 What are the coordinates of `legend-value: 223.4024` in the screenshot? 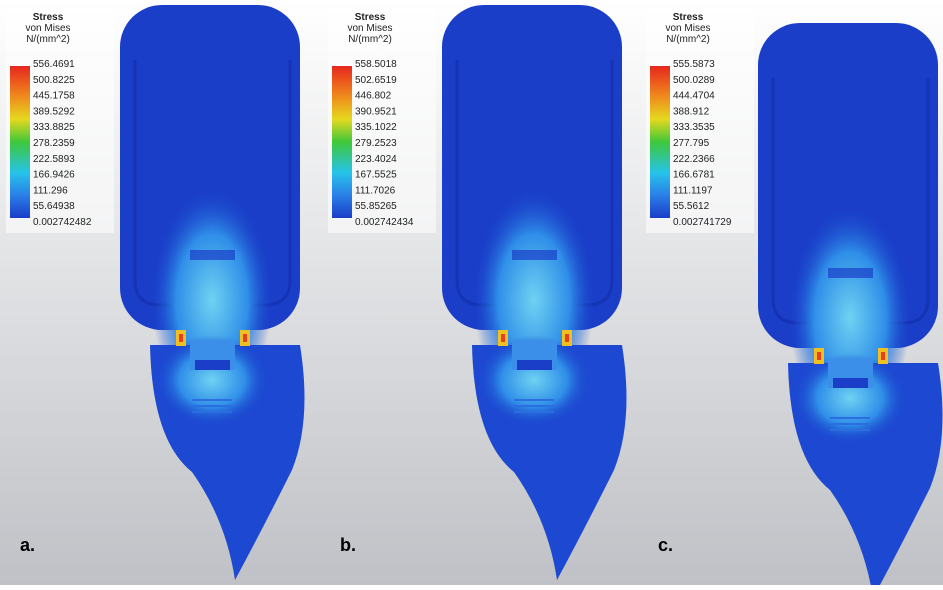 It's located at (376, 159).